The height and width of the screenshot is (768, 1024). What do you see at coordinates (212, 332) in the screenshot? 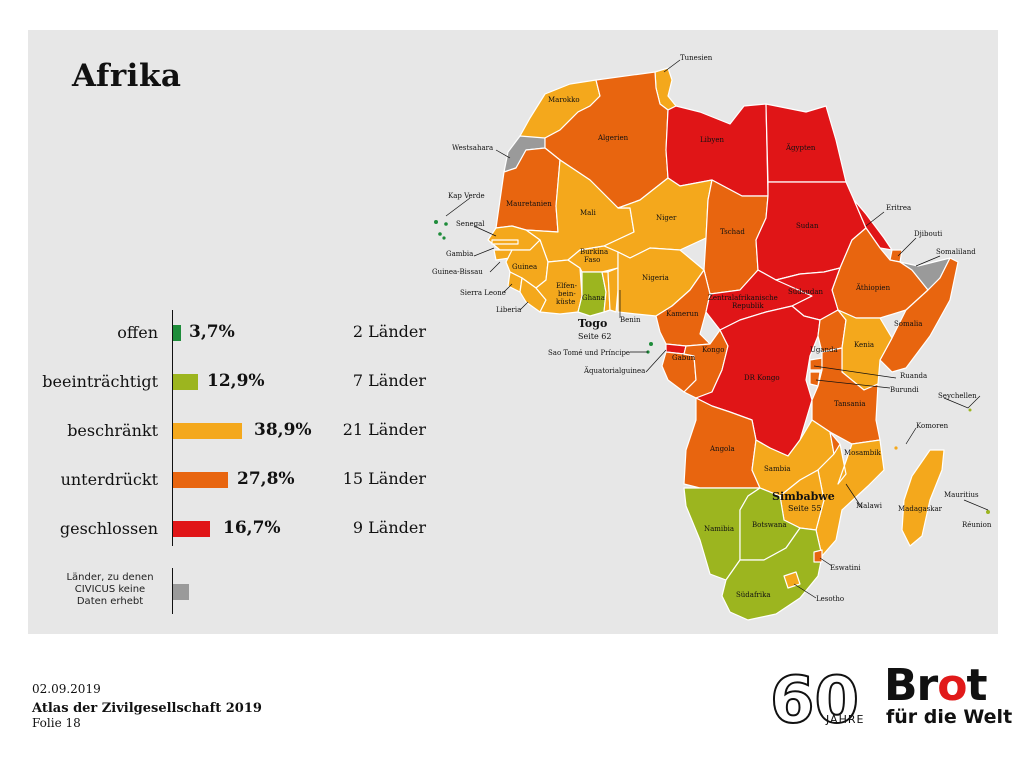
I see `legend-percent-offen: 3,7%` at bounding box center [212, 332].